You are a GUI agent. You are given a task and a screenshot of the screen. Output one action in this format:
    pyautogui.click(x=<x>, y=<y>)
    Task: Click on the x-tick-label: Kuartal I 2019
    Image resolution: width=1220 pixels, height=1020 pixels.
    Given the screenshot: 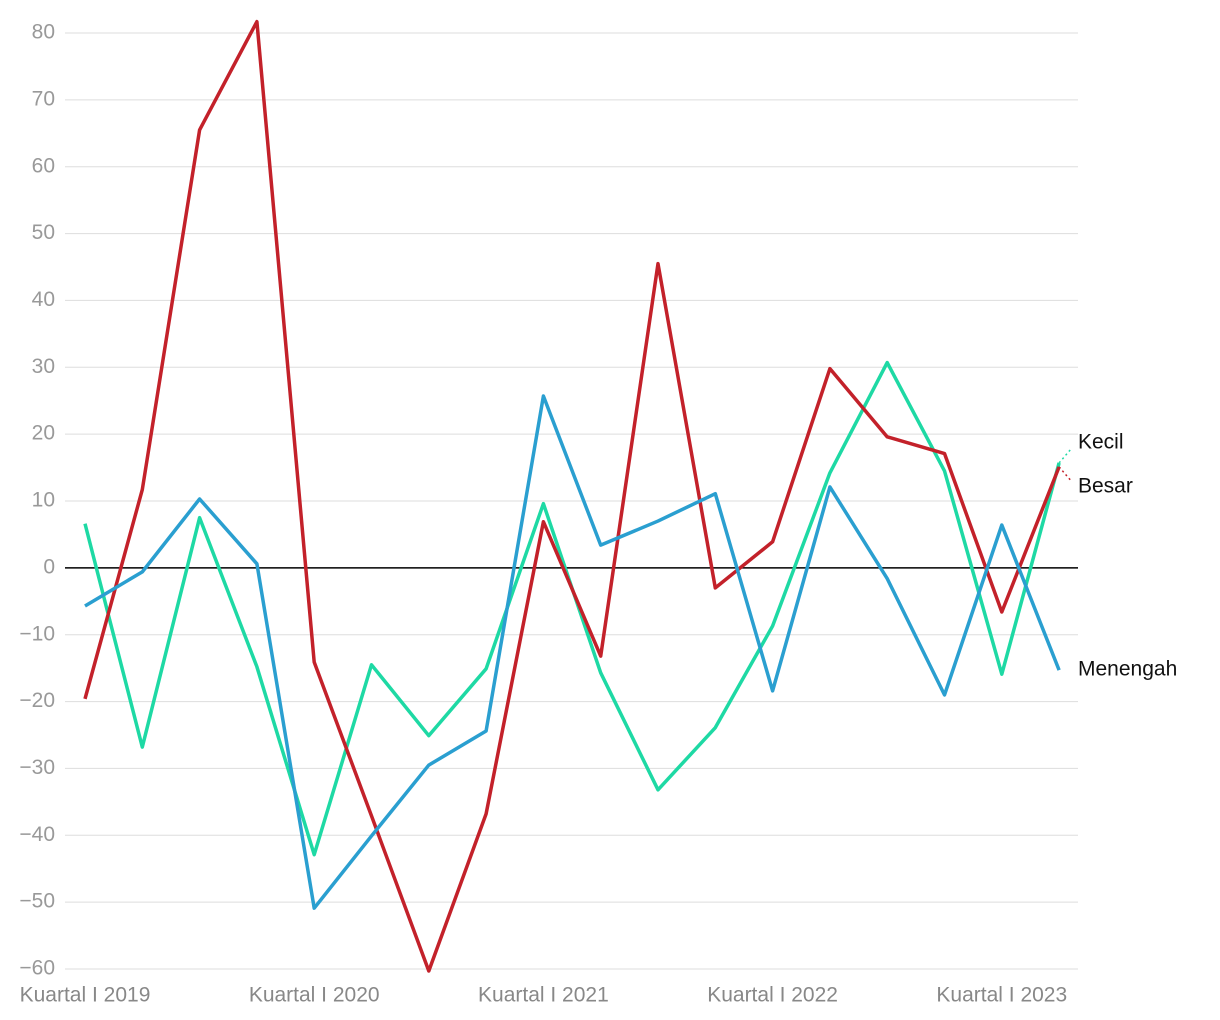 What is the action you would take?
    pyautogui.click(x=85, y=995)
    